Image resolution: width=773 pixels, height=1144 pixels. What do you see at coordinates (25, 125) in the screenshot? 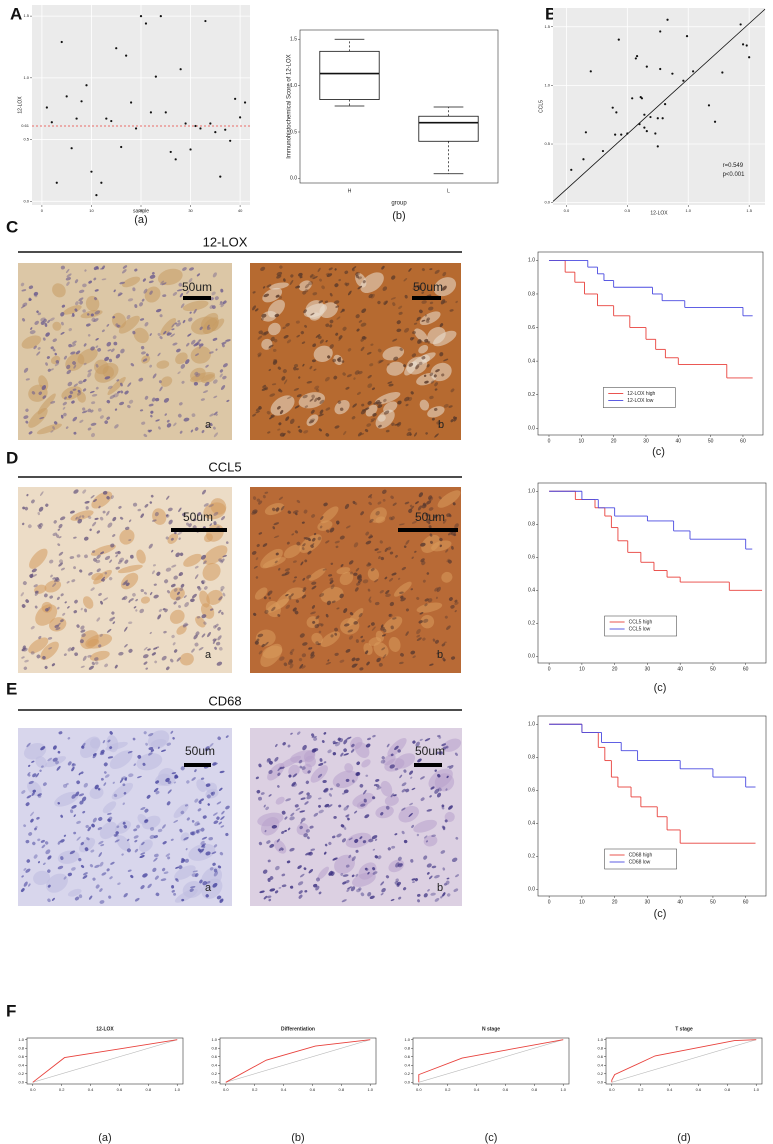
I see `reference-label: 0.61` at bounding box center [25, 125].